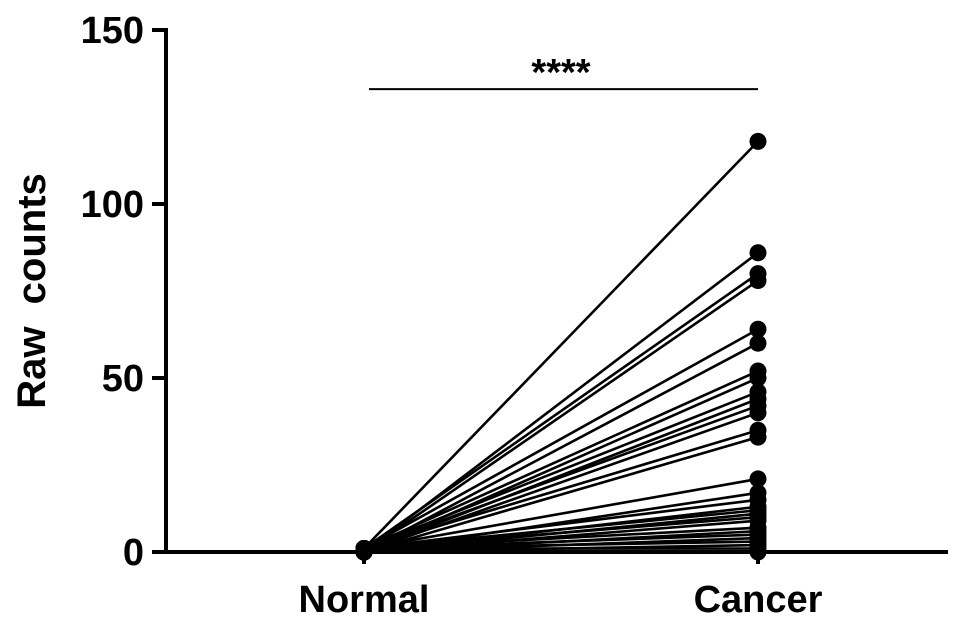 The width and height of the screenshot is (969, 627). What do you see at coordinates (364, 600) in the screenshot?
I see `x-tick-label-normal: Normal` at bounding box center [364, 600].